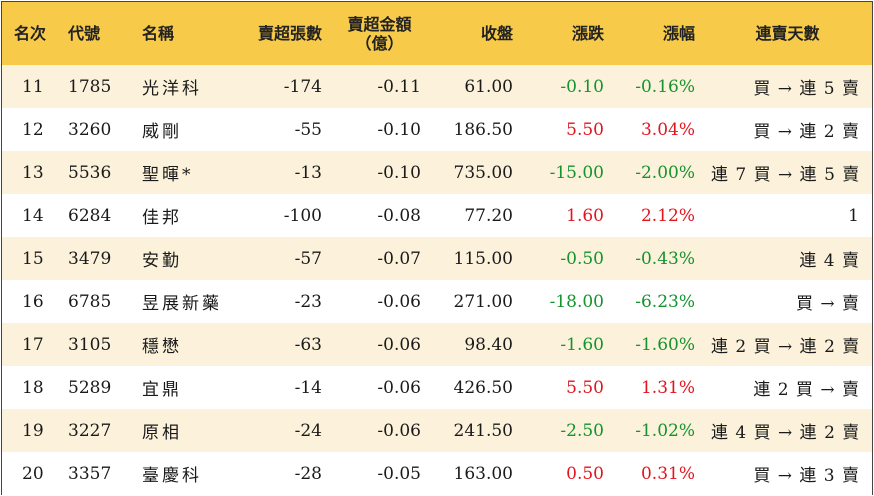 The width and height of the screenshot is (874, 496). Describe the element at coordinates (786, 175) in the screenshot. I see `cell-streak: 連 7 買 → 連 5 賣` at that location.